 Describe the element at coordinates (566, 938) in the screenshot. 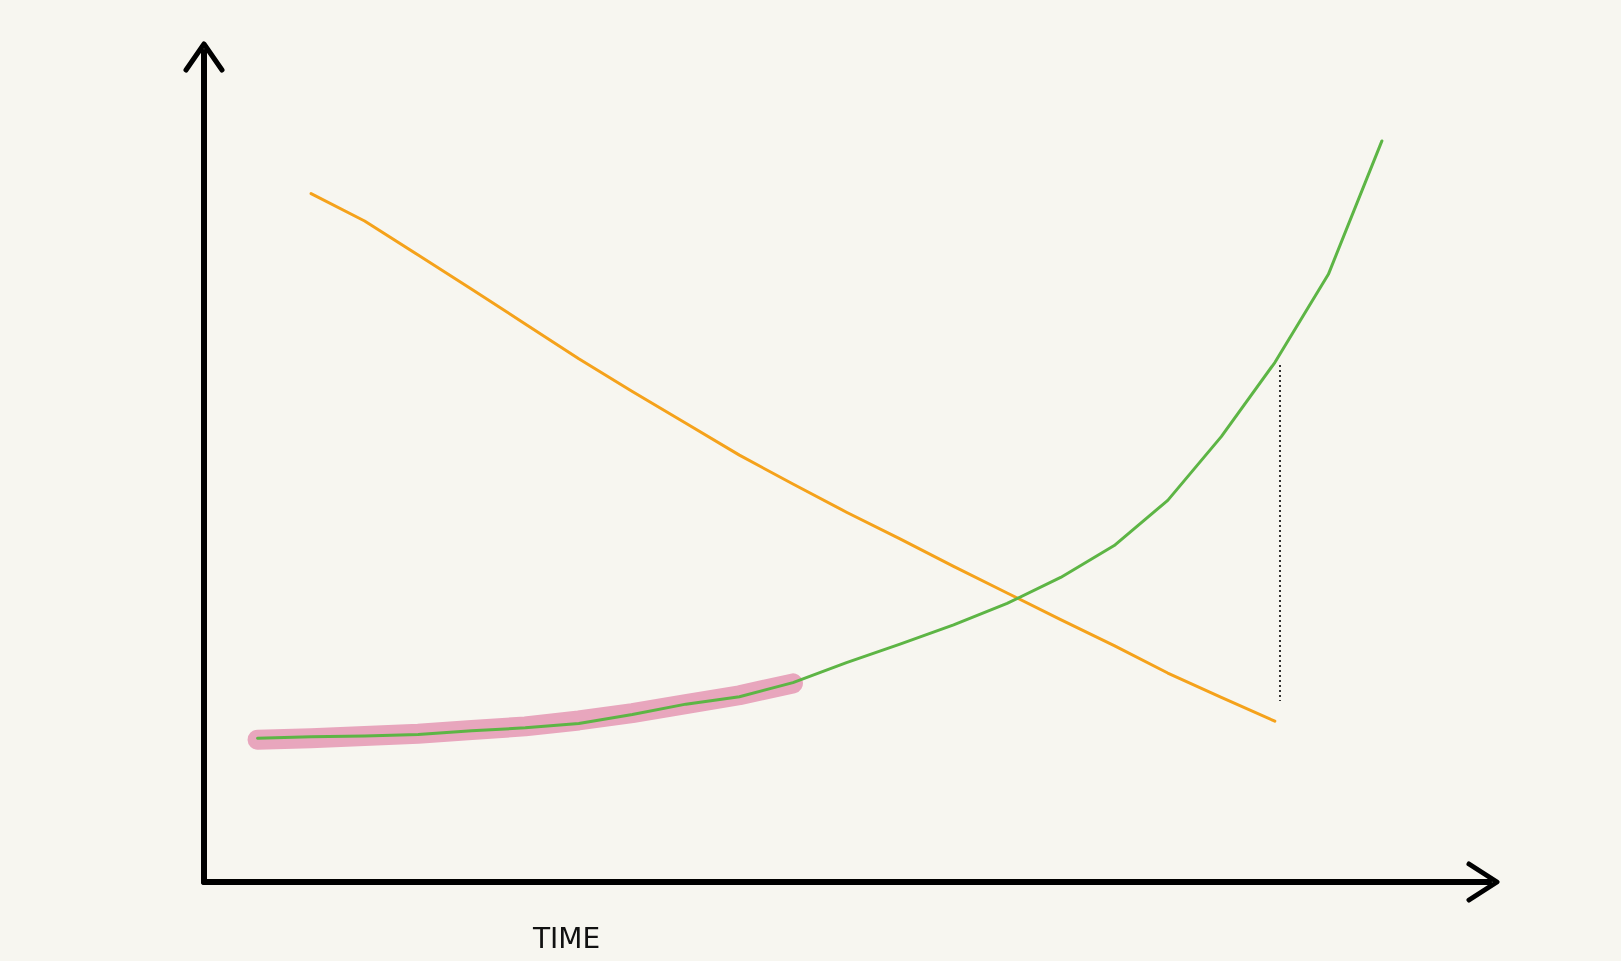

I see `x-axis-title: TIME` at that location.